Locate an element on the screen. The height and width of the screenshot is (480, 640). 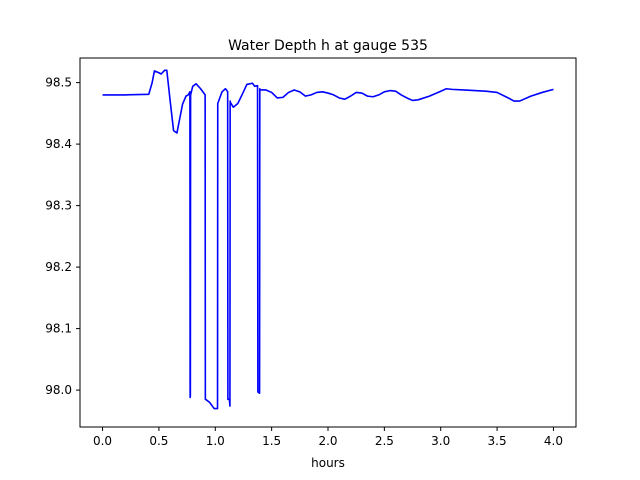
y-tick-label: 98.3 is located at coordinates (58, 206).